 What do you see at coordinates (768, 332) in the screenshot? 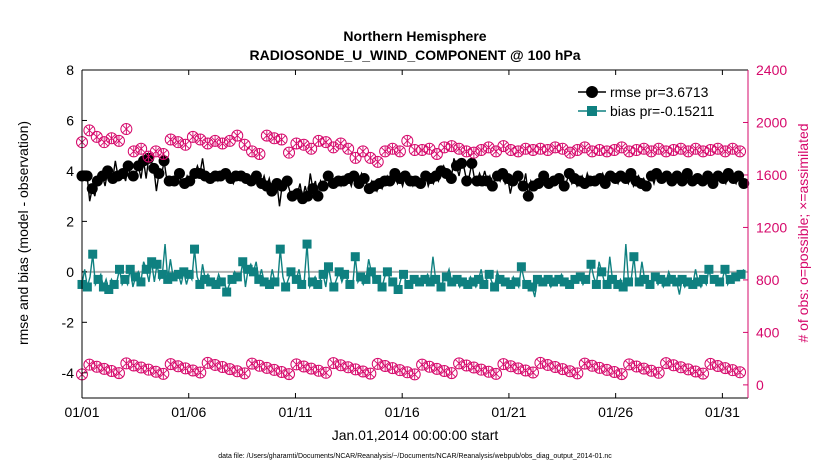
I see `y-tick-label-right: 400` at bounding box center [768, 332].